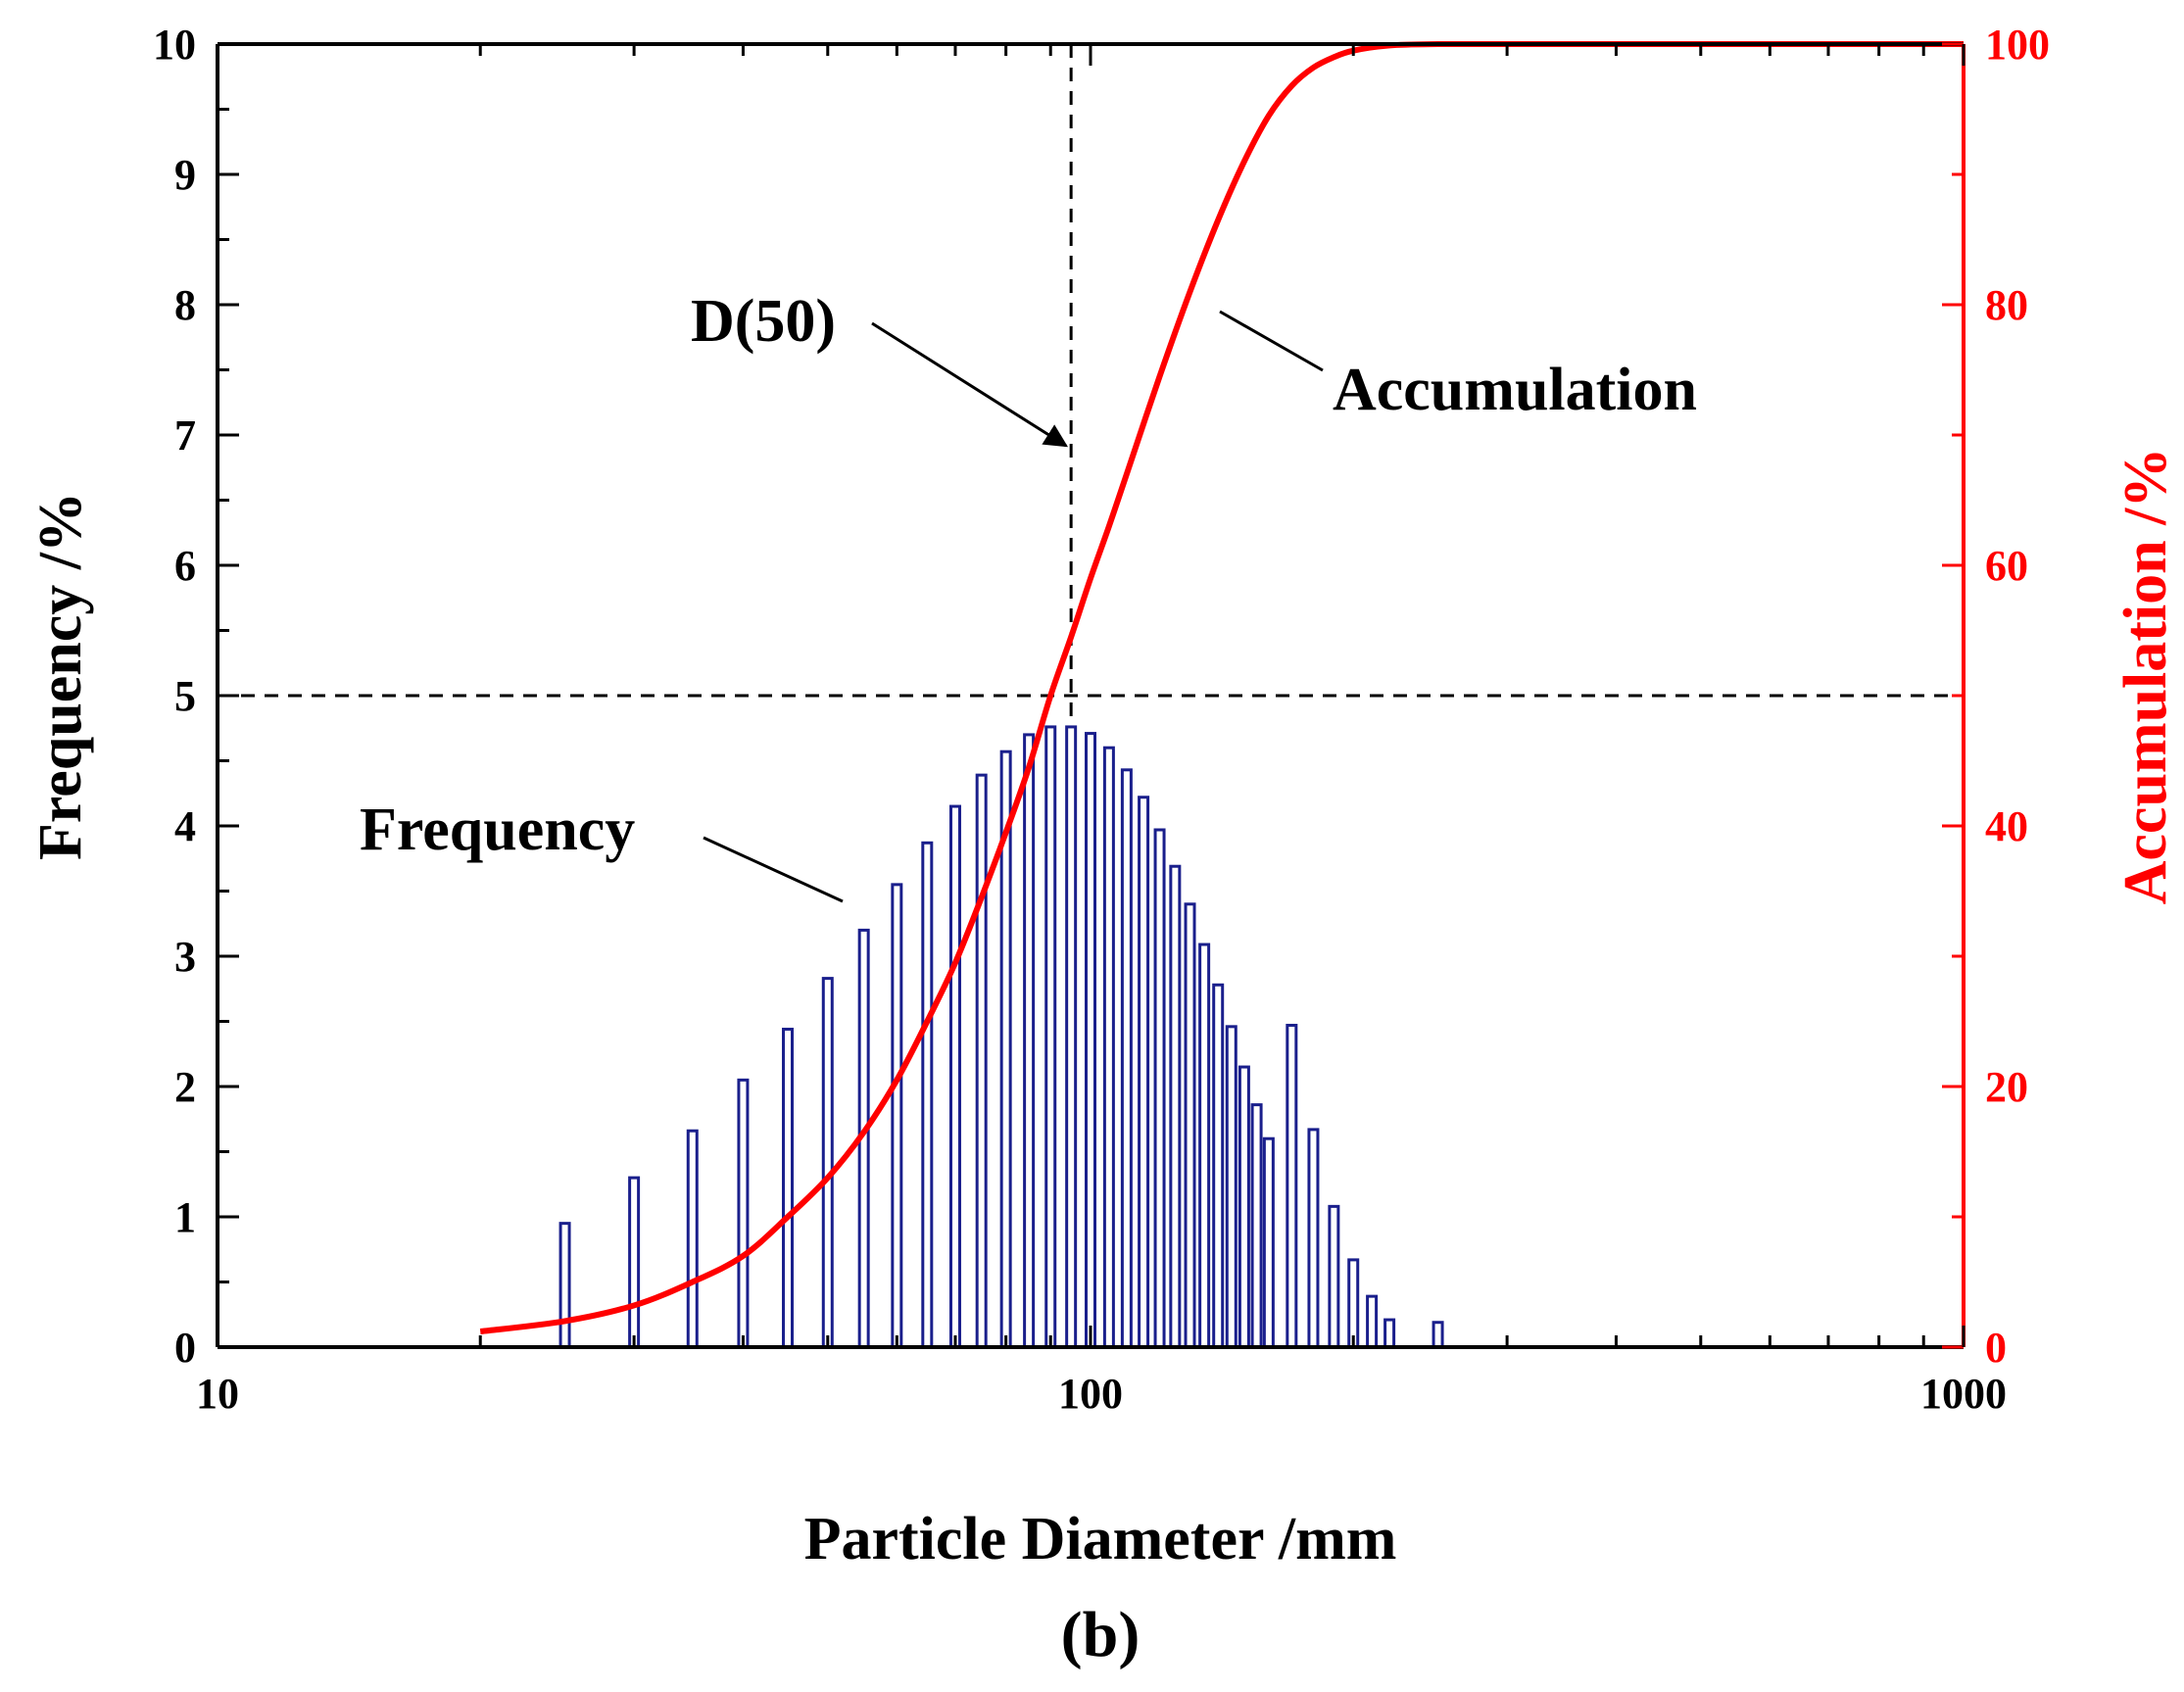 Image resolution: width=2184 pixels, height=1692 pixels. What do you see at coordinates (185, 957) in the screenshot?
I see `y-left-tick-label: 3` at bounding box center [185, 957].